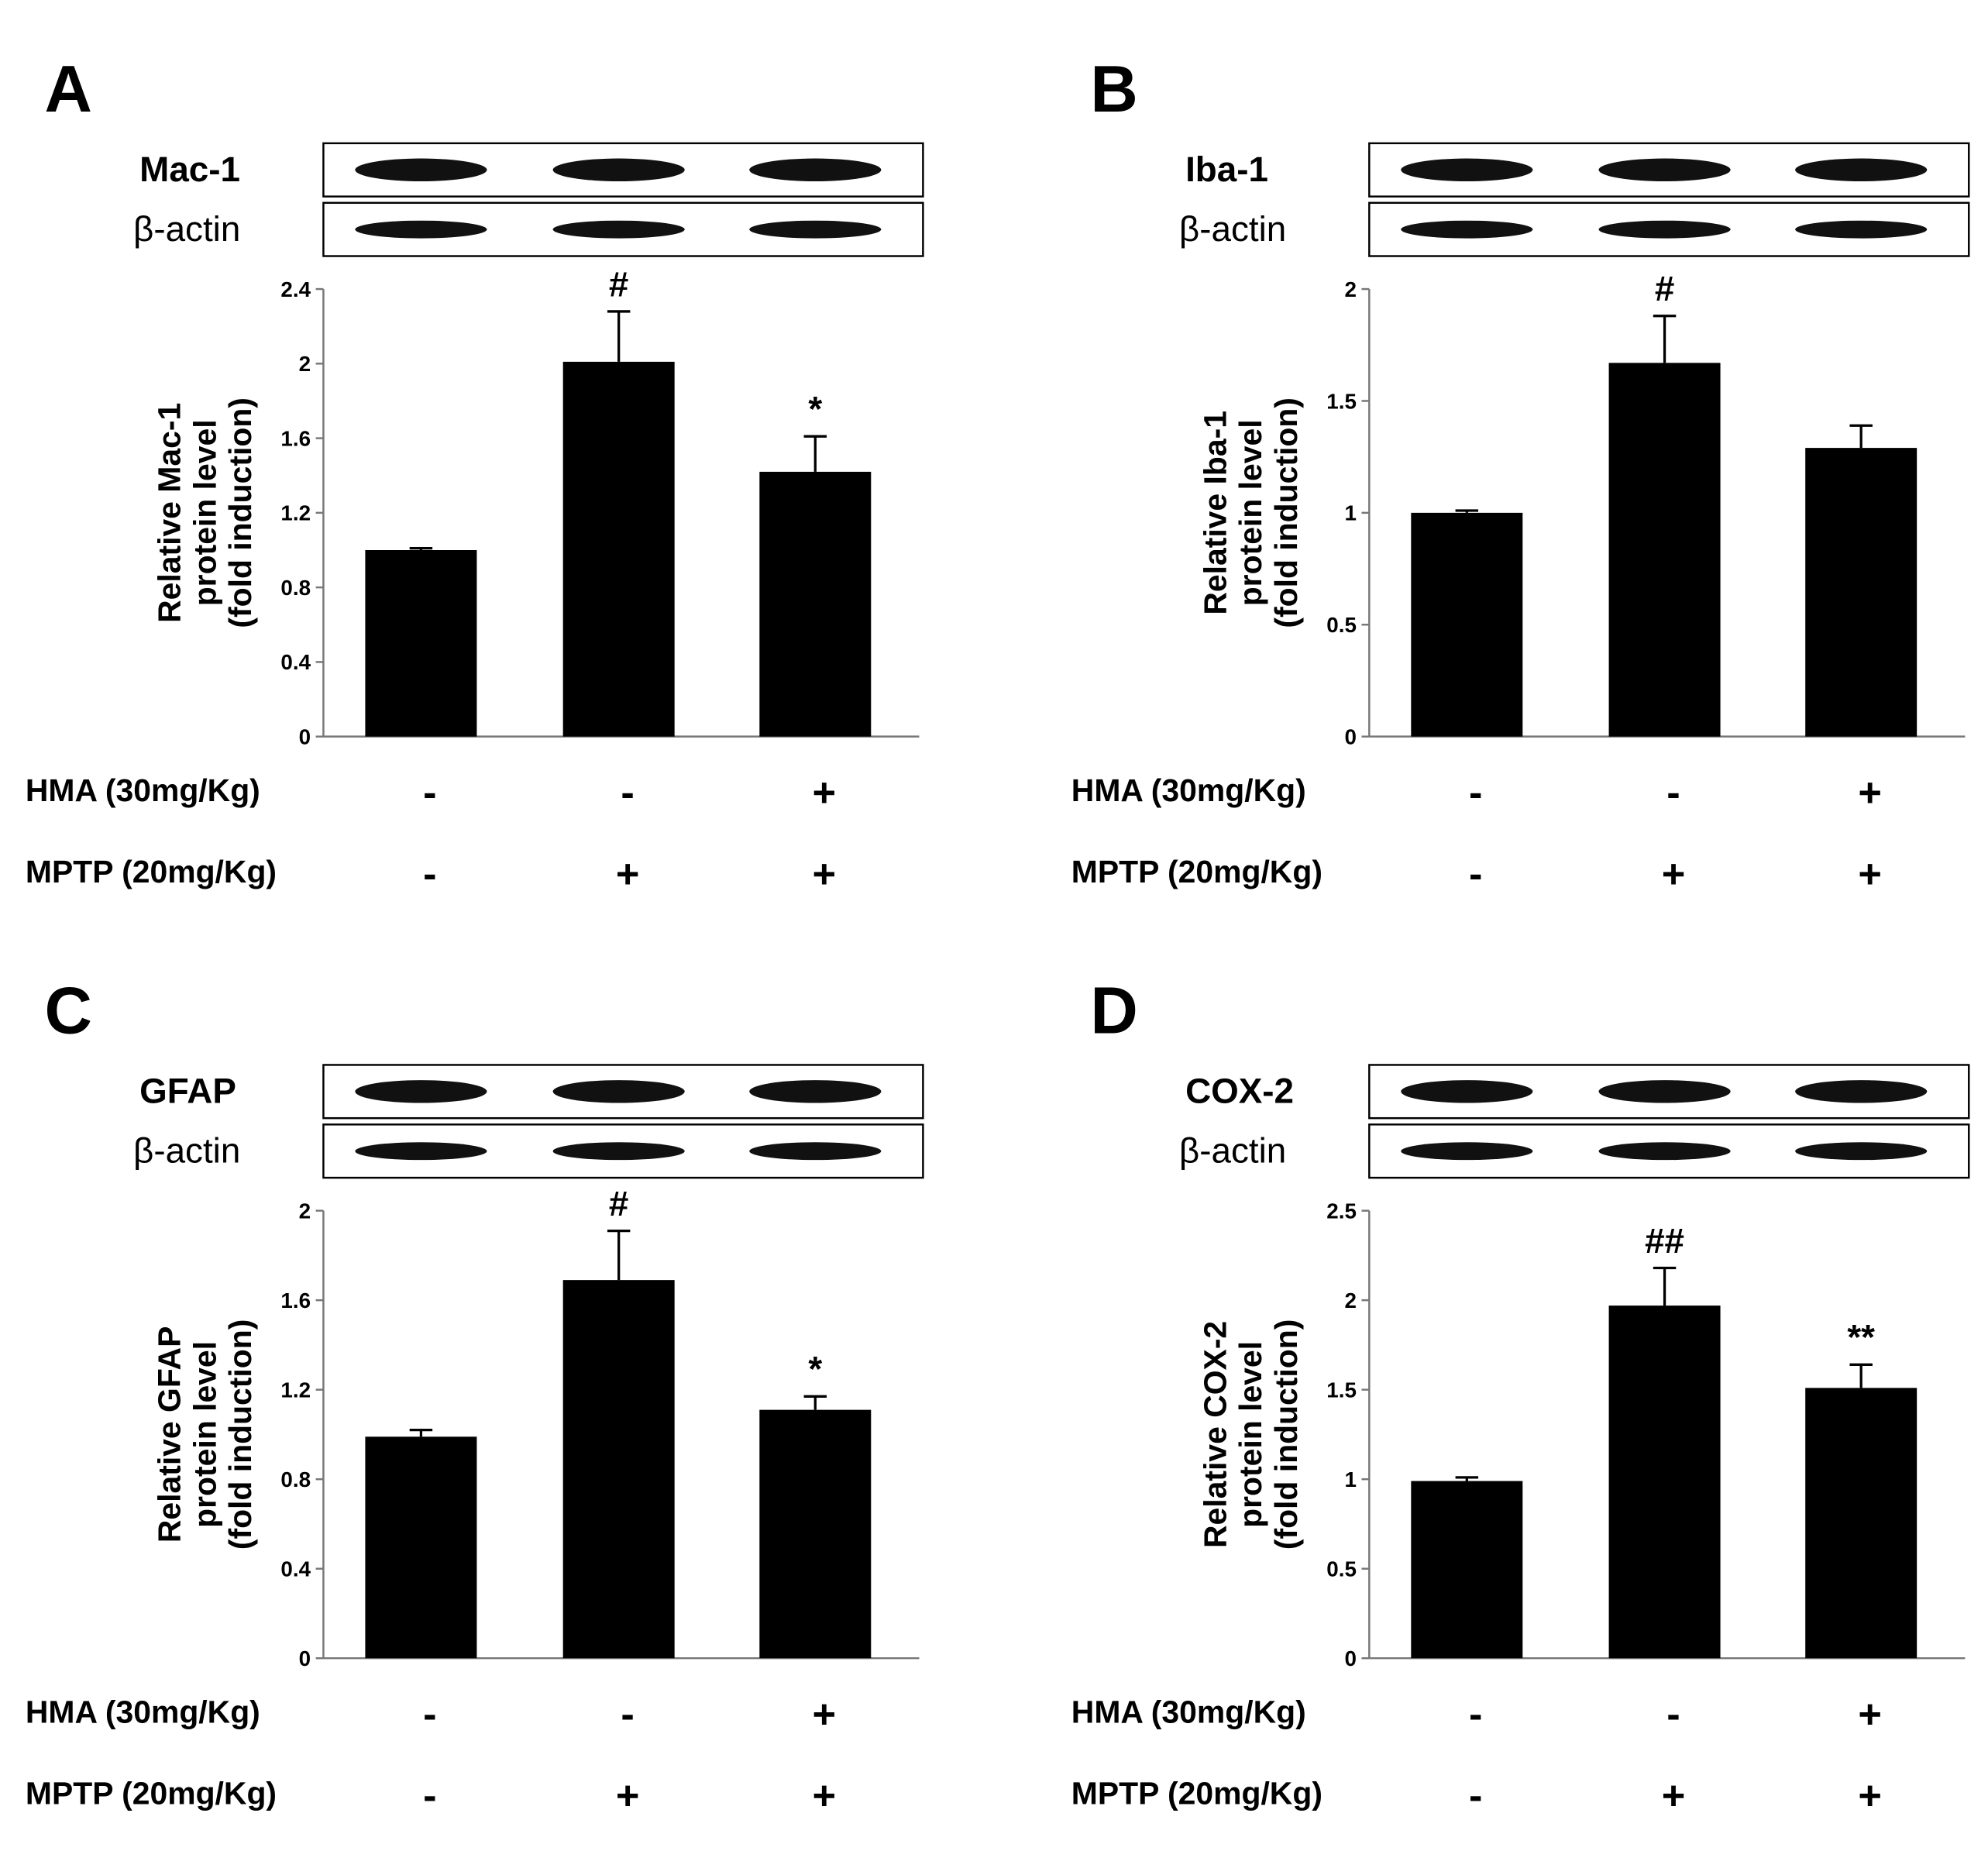 The image size is (1988, 1875). Describe the element at coordinates (189, 169) in the screenshot. I see `blot-label: Mac-1` at that location.